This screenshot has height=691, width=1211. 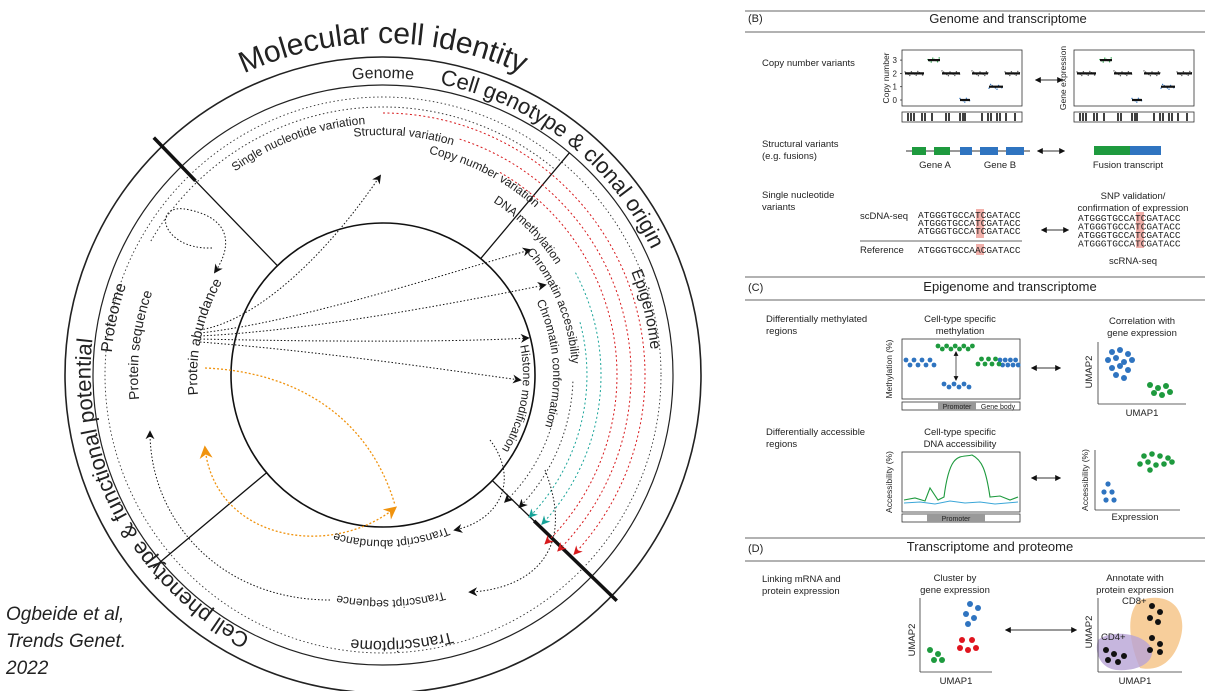 I want to click on label: Cell-type specific, so click(x=960, y=432).